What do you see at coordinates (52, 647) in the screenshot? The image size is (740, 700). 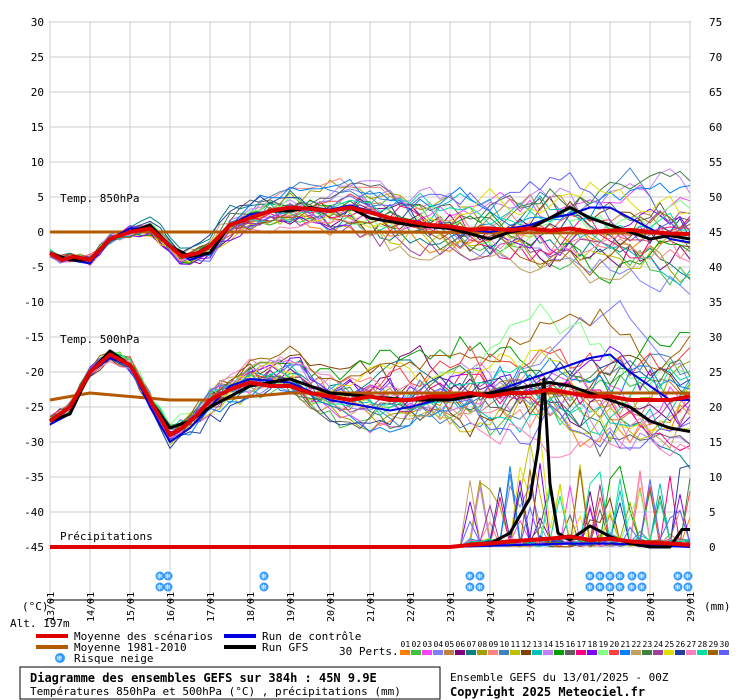 I see `legend-swatch-clim` at bounding box center [52, 647].